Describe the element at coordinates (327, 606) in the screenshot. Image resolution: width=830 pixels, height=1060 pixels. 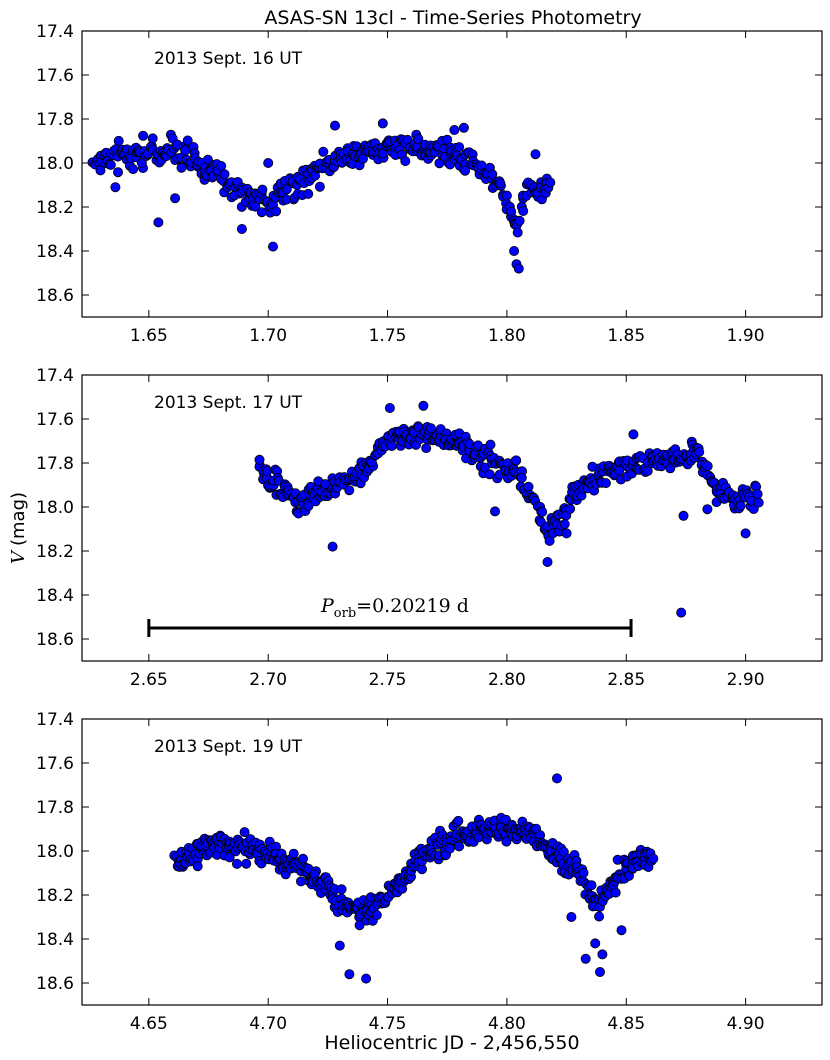
I see `period-symbol: P` at that location.